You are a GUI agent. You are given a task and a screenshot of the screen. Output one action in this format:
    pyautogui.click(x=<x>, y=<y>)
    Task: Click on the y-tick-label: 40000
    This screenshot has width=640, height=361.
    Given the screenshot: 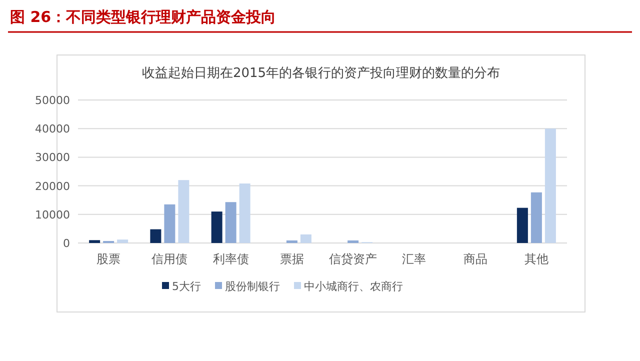 What is the action you would take?
    pyautogui.click(x=52, y=129)
    